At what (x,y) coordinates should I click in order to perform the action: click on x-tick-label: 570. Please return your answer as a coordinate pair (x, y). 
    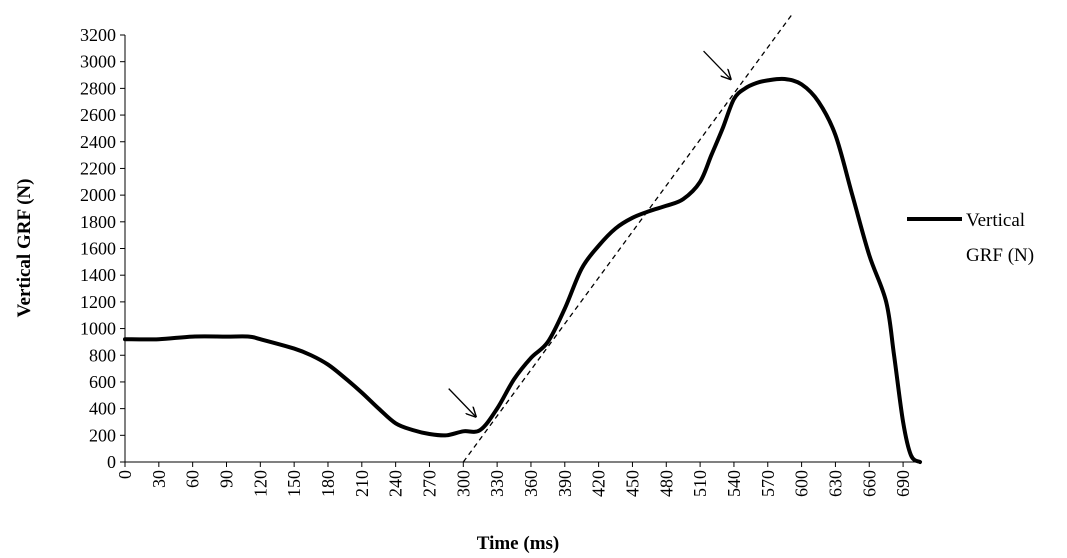
    Looking at the image, I should click on (768, 483).